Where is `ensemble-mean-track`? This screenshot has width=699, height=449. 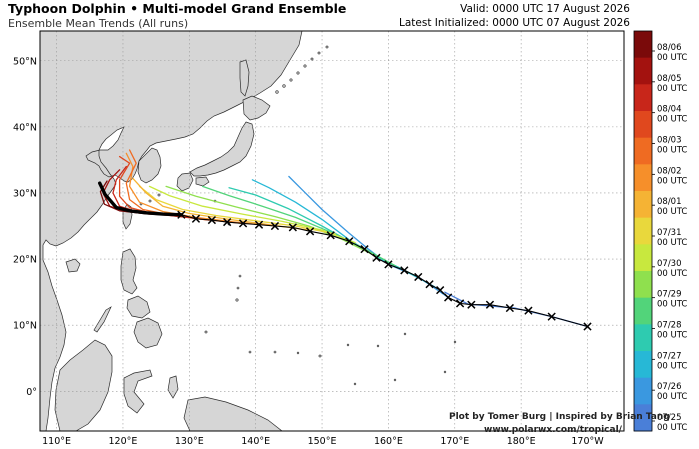
ensemble-mean-track is located at coordinates (141, 199).